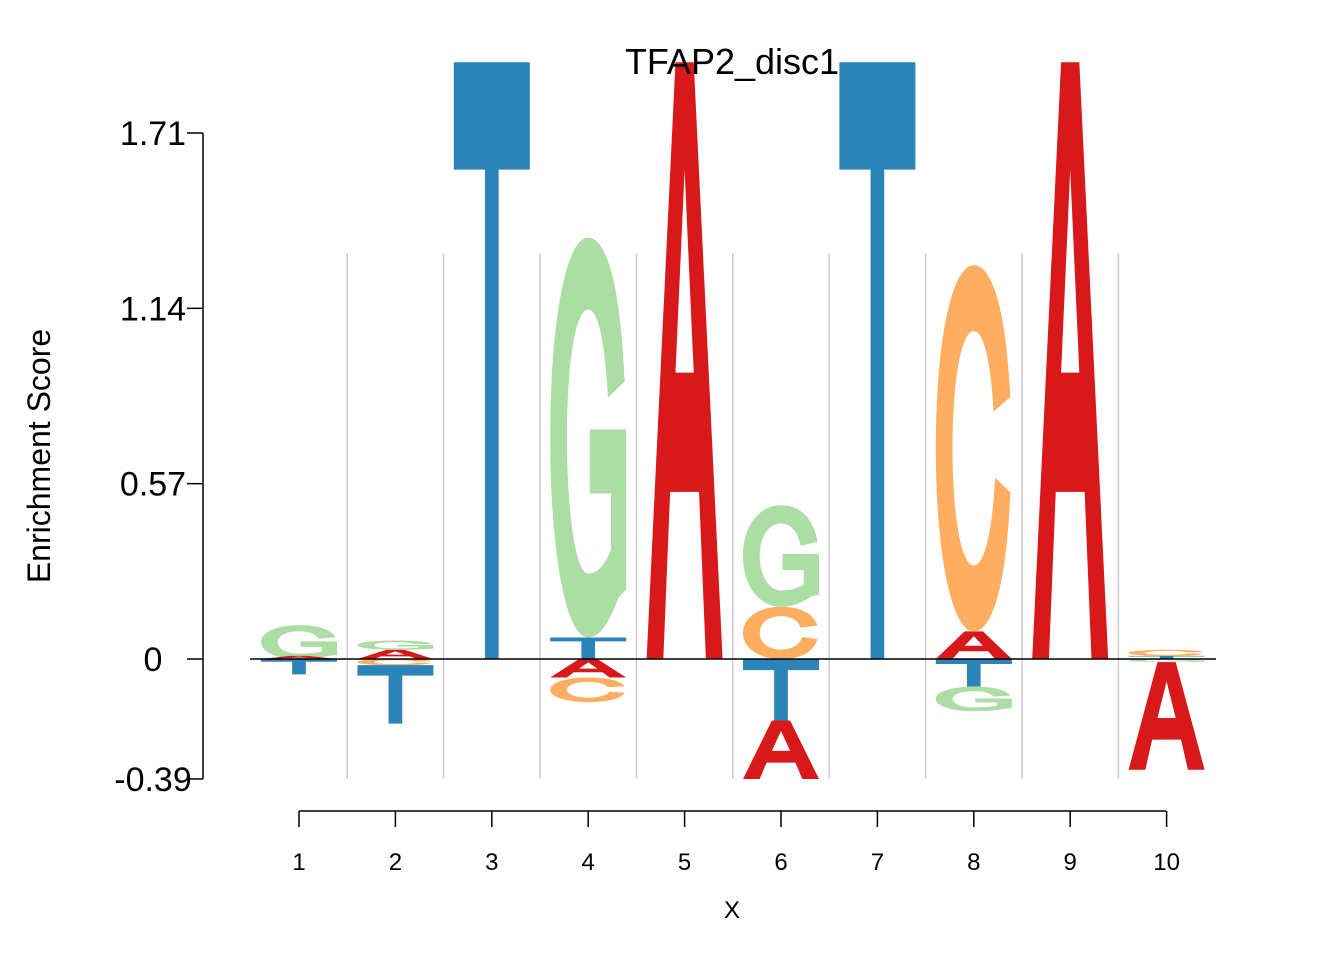  I want to click on y-axis: 1.71 1.14 0.57 0 -0.39, so click(158, 457).